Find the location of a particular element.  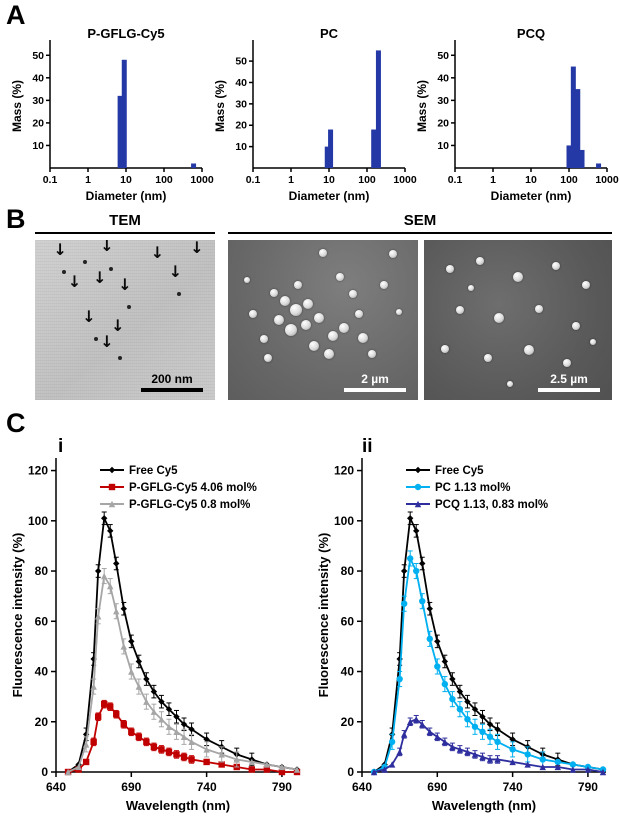

sem-image-2: 2.5 µm is located at coordinates (518, 320).